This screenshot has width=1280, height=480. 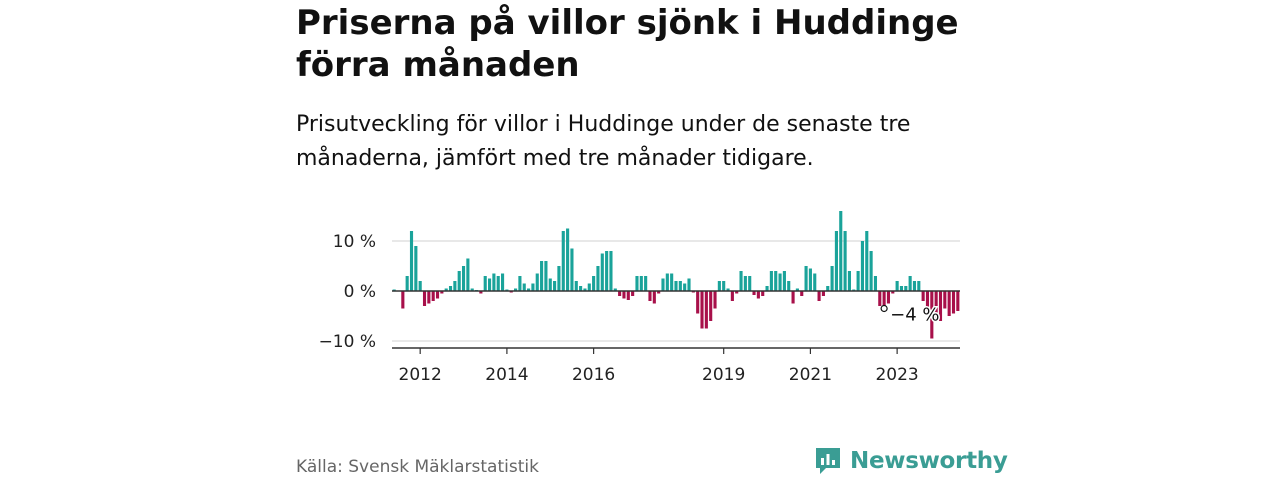 I want to click on bars, so click(x=676, y=275).